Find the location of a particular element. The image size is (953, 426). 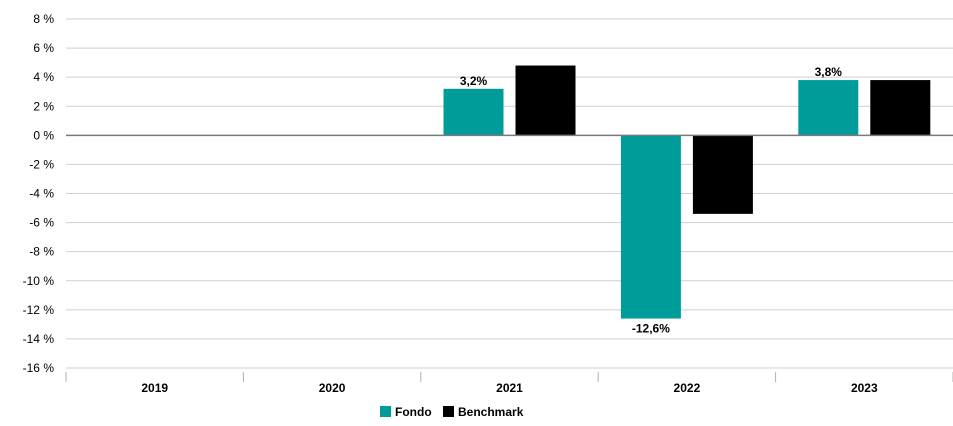

bar-fondo-2022 is located at coordinates (650, 227).